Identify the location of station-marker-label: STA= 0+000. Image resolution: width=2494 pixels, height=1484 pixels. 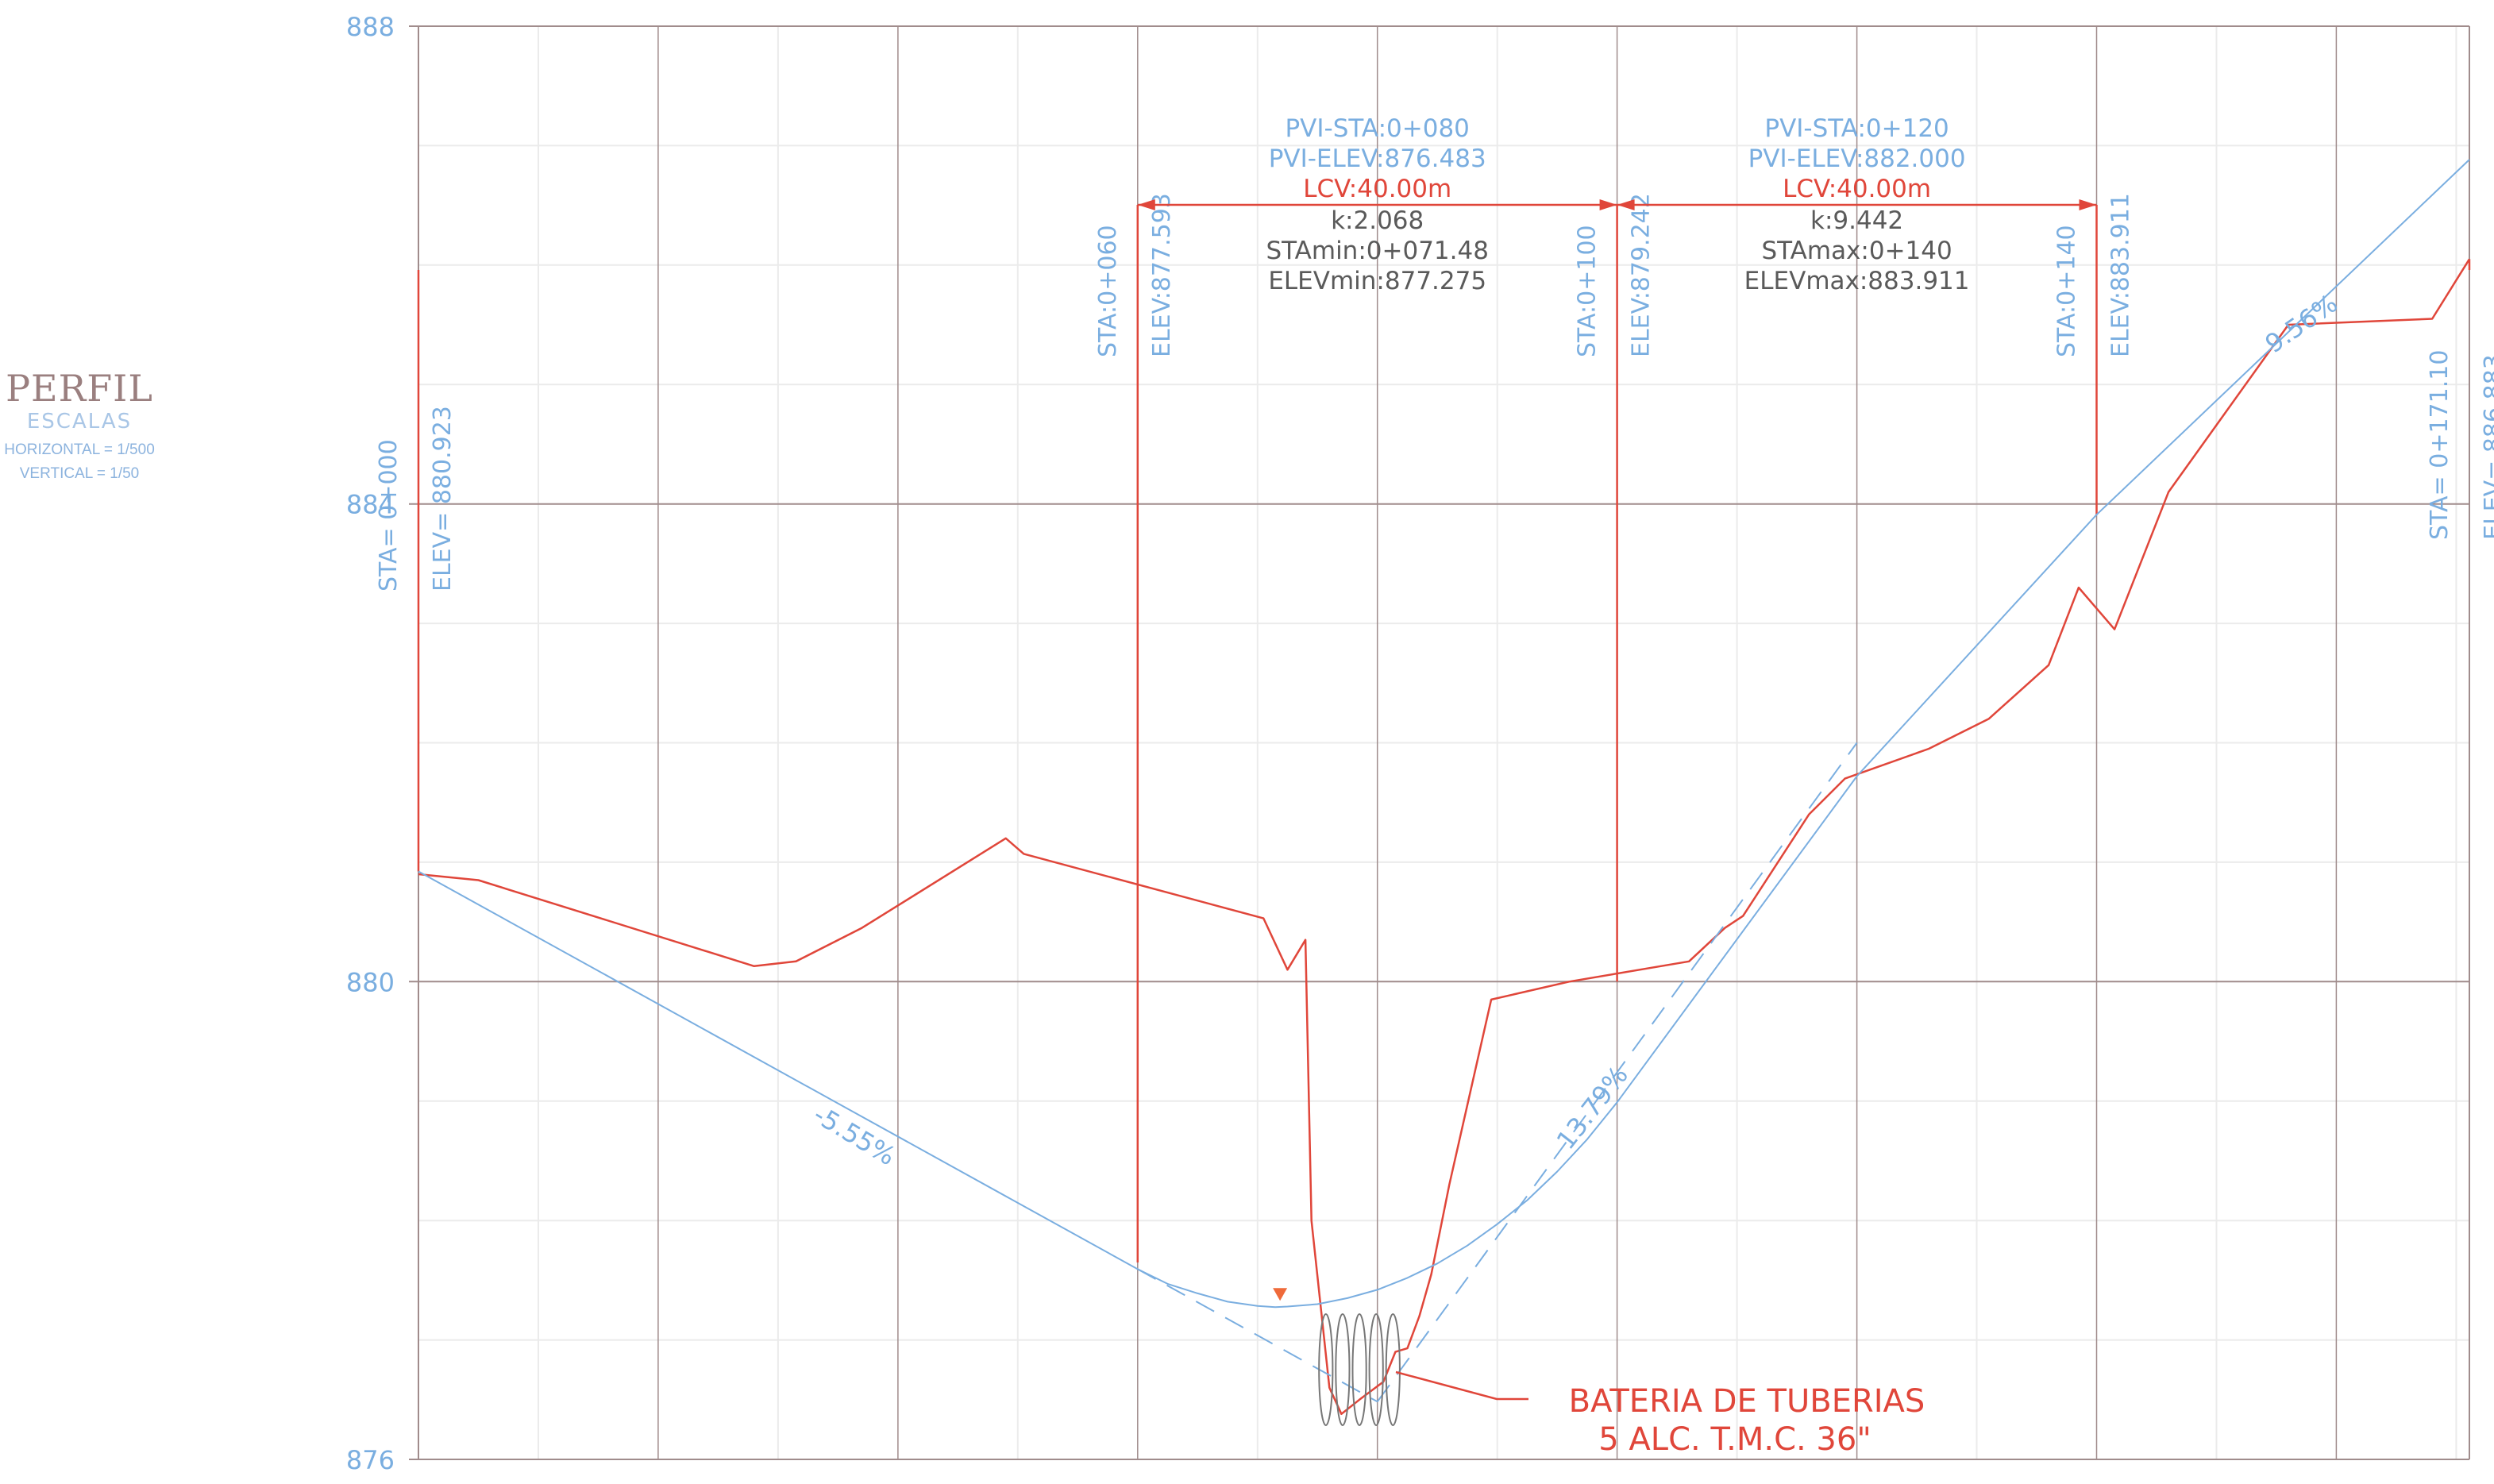
(389, 516).